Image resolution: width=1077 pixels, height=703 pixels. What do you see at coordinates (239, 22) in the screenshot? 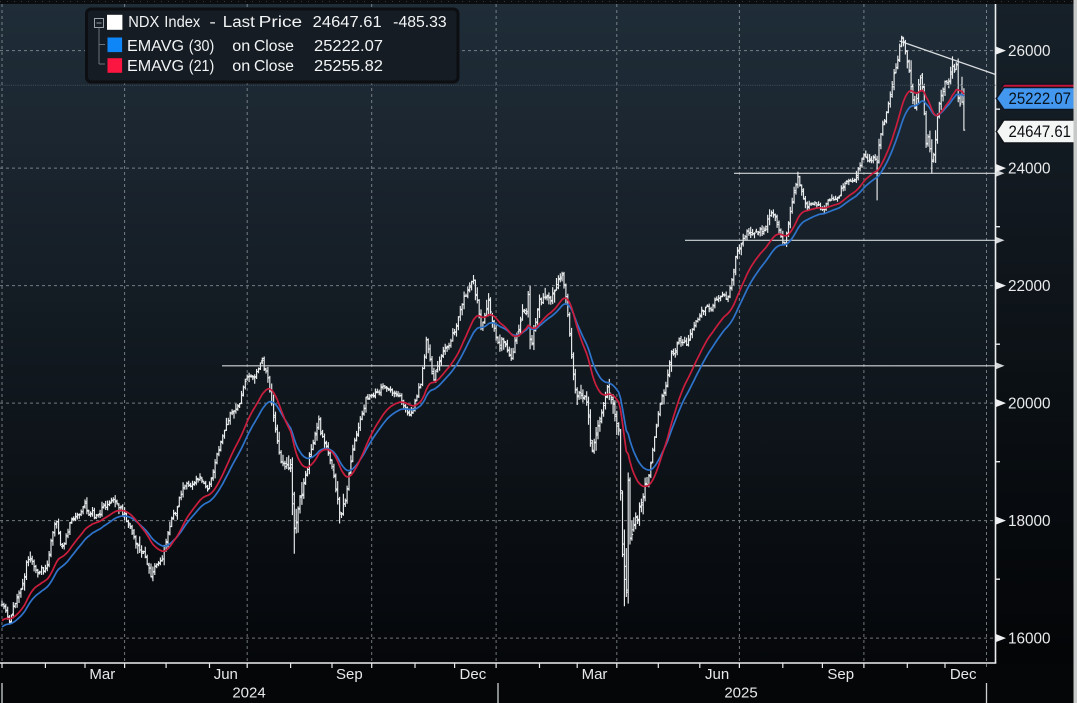
I see `svg-text: Last` at bounding box center [239, 22].